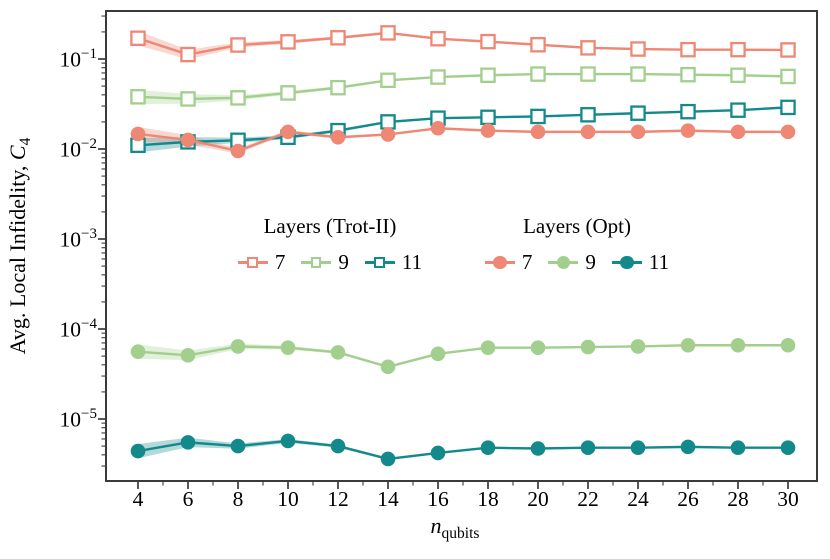  What do you see at coordinates (455, 527) in the screenshot?
I see `x-axis-label: nqubits` at bounding box center [455, 527].